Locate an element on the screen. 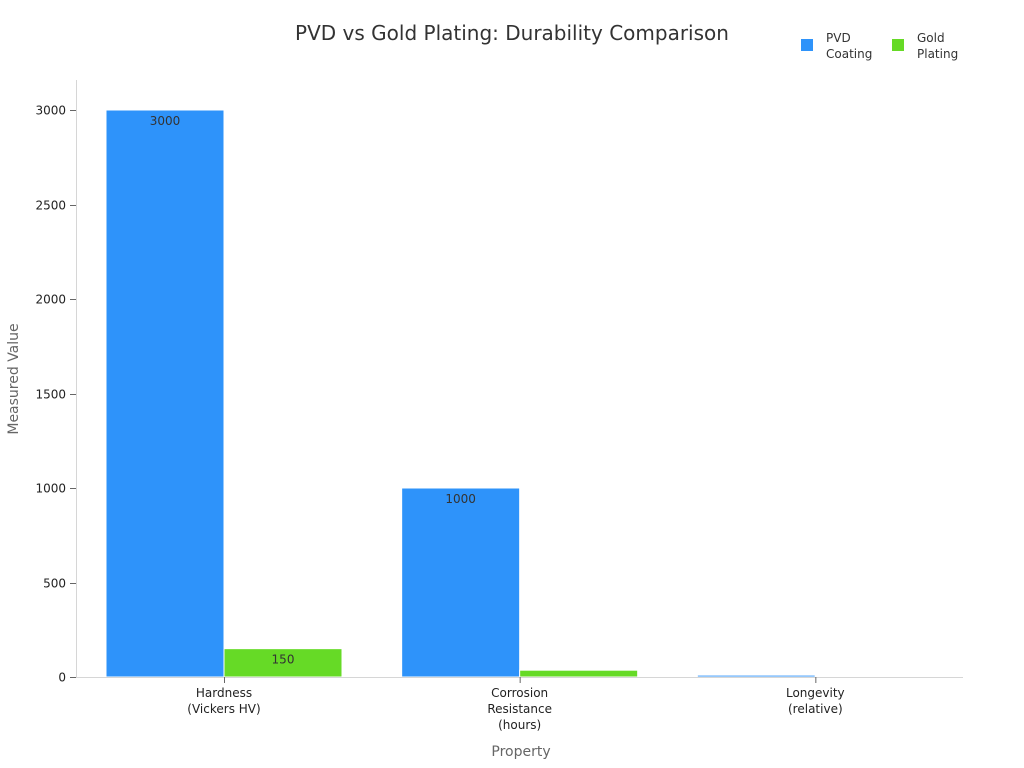  y-tick-label: 0 is located at coordinates (62, 678).